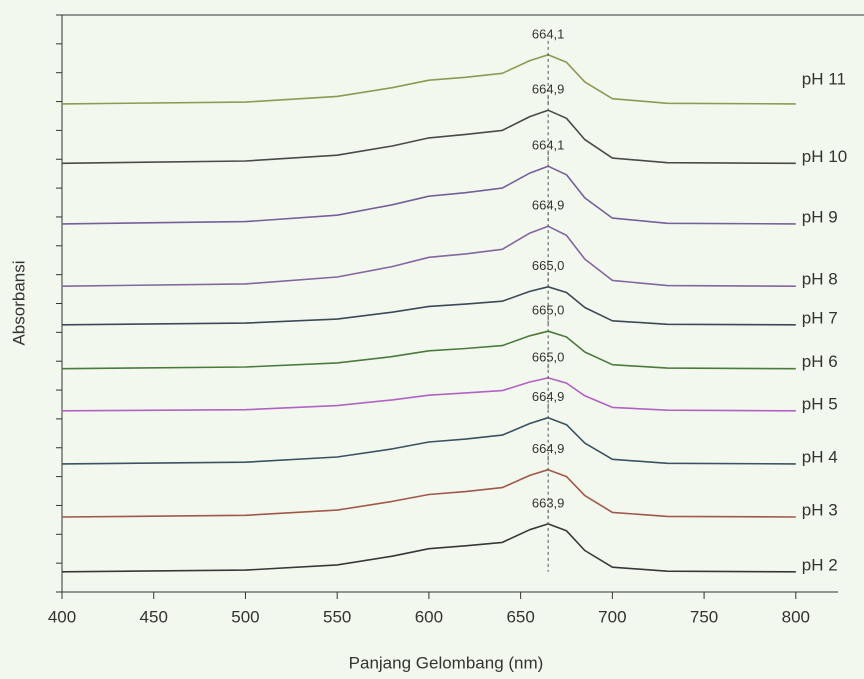 The image size is (864, 679). What do you see at coordinates (796, 616) in the screenshot?
I see `x-tick-label: 800` at bounding box center [796, 616].